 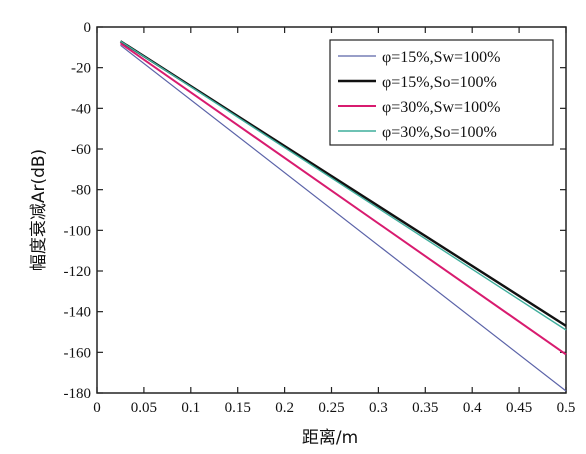 What do you see at coordinates (39, 210) in the screenshot?
I see `y-axis-title: 幅度衰减Ar(dB)` at bounding box center [39, 210].